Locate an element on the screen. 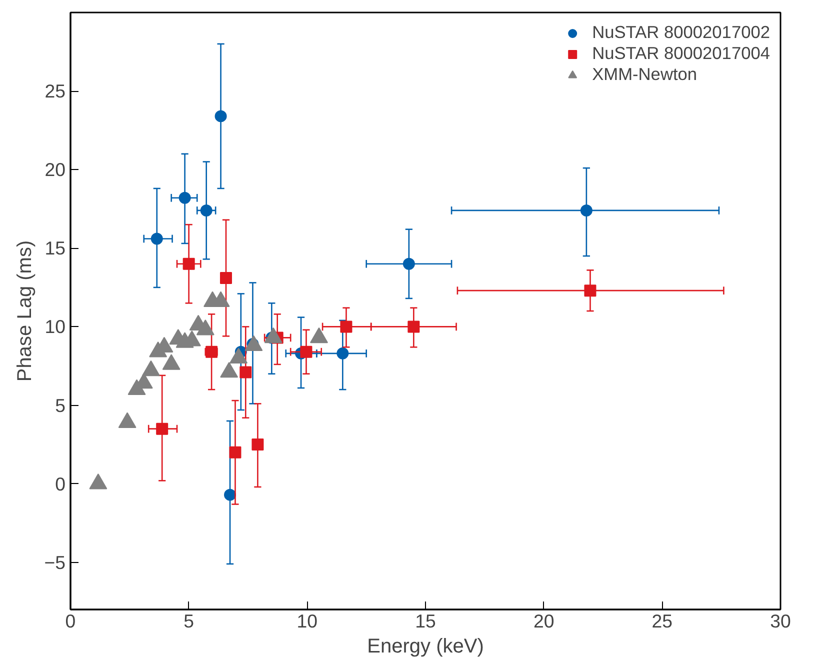 The width and height of the screenshot is (830, 664). y-tick-label: 25 is located at coordinates (55, 91).